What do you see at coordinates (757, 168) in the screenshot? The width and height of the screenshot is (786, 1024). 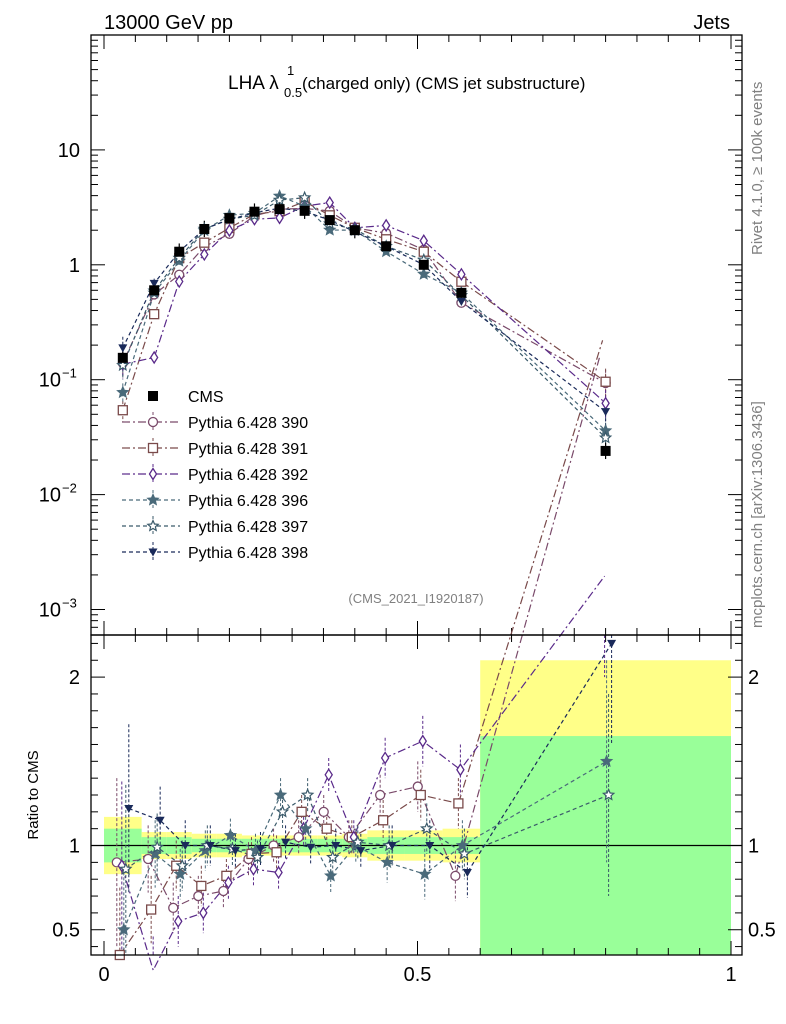 I see `rivet-version-label: Rivet 4.1.0, ≥ 100k events` at bounding box center [757, 168].